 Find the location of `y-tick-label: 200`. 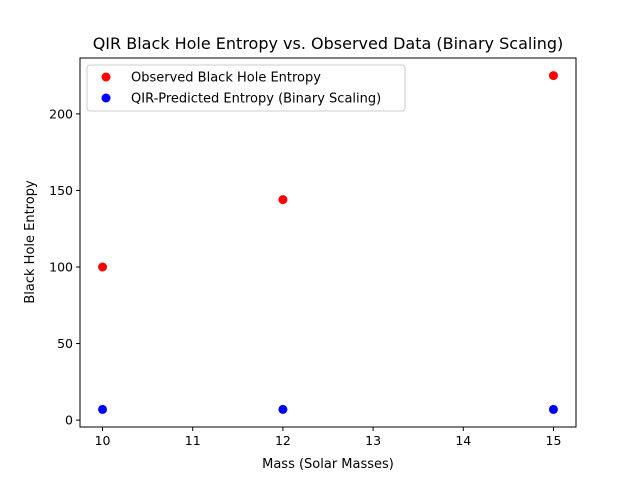

y-tick-label: 200 is located at coordinates (61, 113).